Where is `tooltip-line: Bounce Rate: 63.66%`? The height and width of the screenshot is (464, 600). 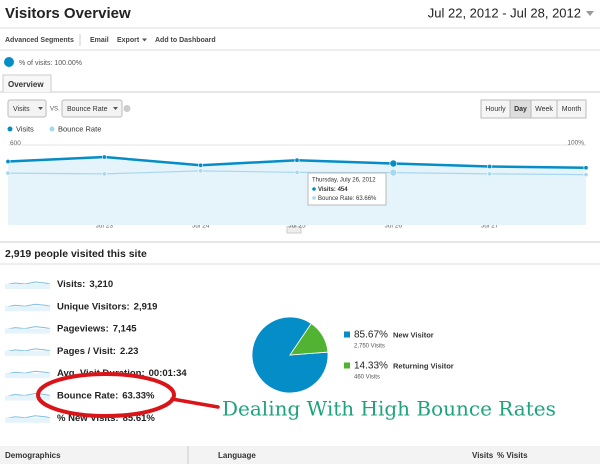
tooltip-line: Bounce Rate: 63.66% is located at coordinates (347, 199).